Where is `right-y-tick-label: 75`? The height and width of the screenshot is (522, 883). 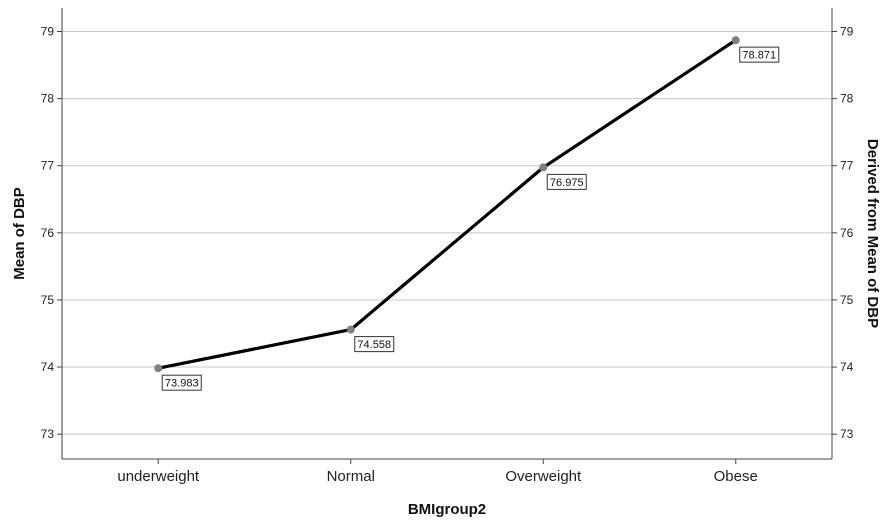
right-y-tick-label: 75 is located at coordinates (847, 300).